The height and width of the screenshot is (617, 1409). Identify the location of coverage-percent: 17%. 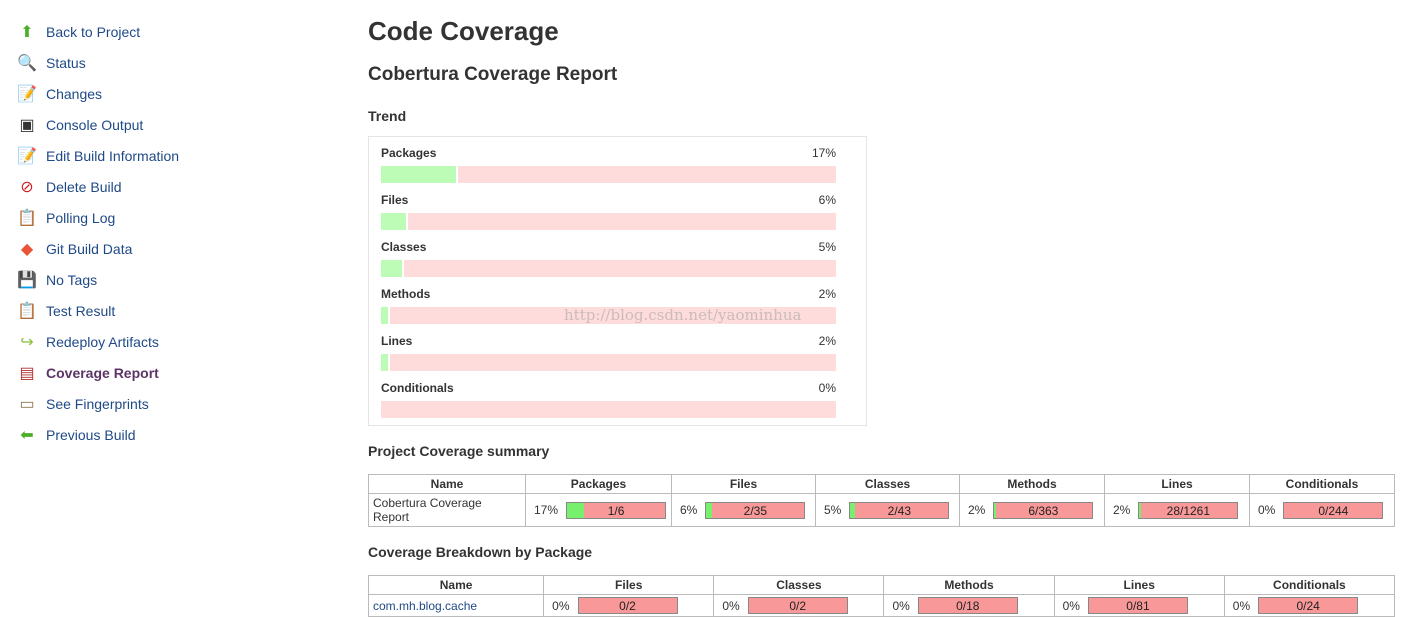
(546, 510).